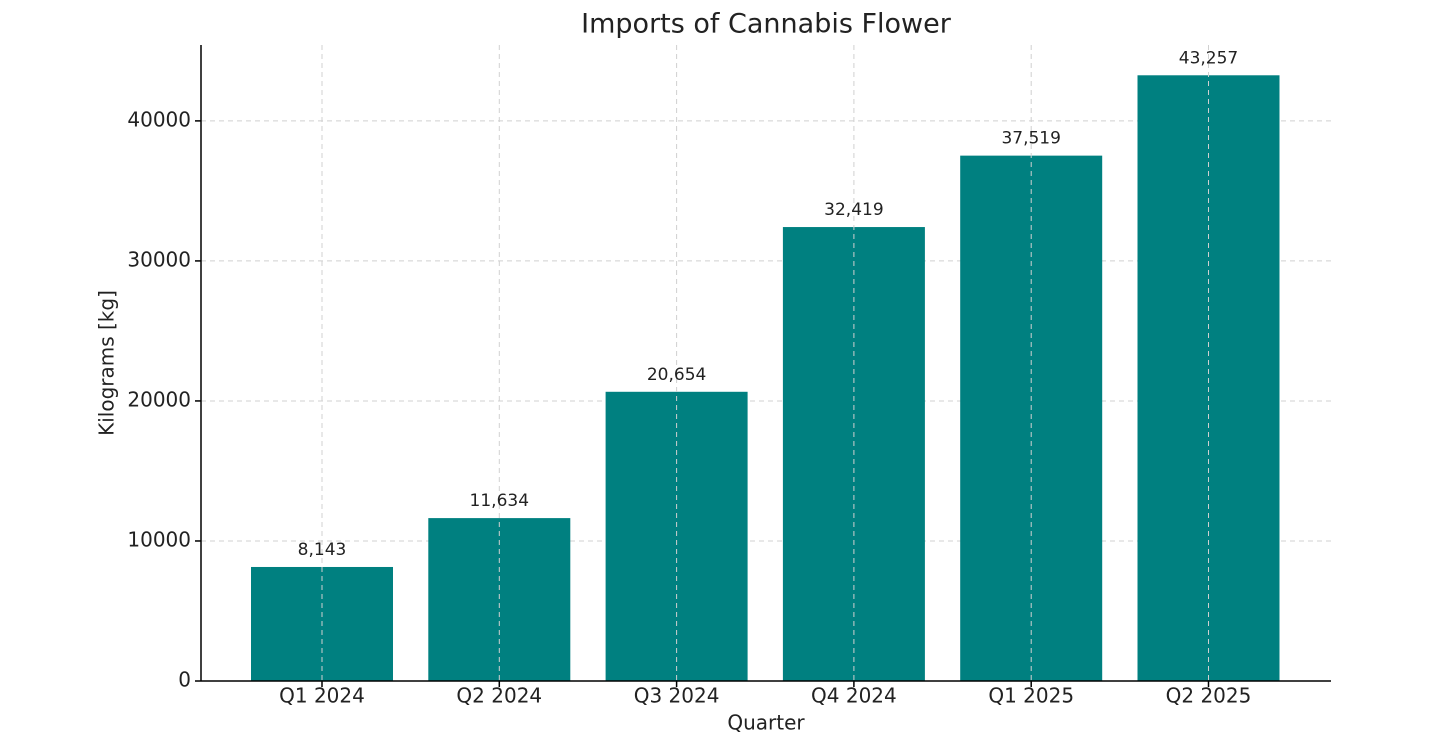 This screenshot has height=749, width=1429. Describe the element at coordinates (499, 501) in the screenshot. I see `value-label: 11,634` at that location.